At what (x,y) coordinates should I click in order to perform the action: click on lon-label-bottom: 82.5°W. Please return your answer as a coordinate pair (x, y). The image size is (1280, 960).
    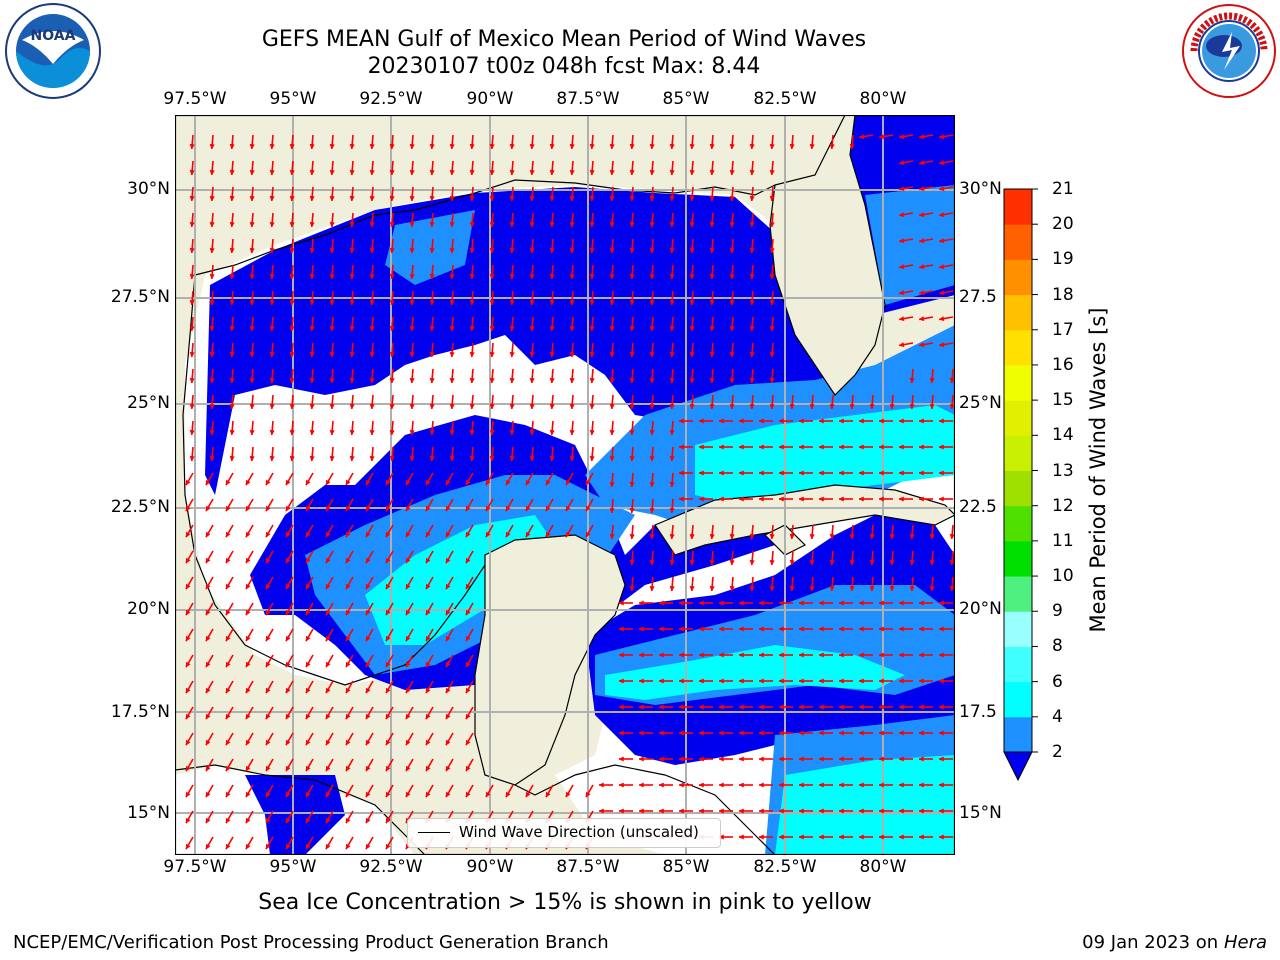
    Looking at the image, I should click on (785, 867).